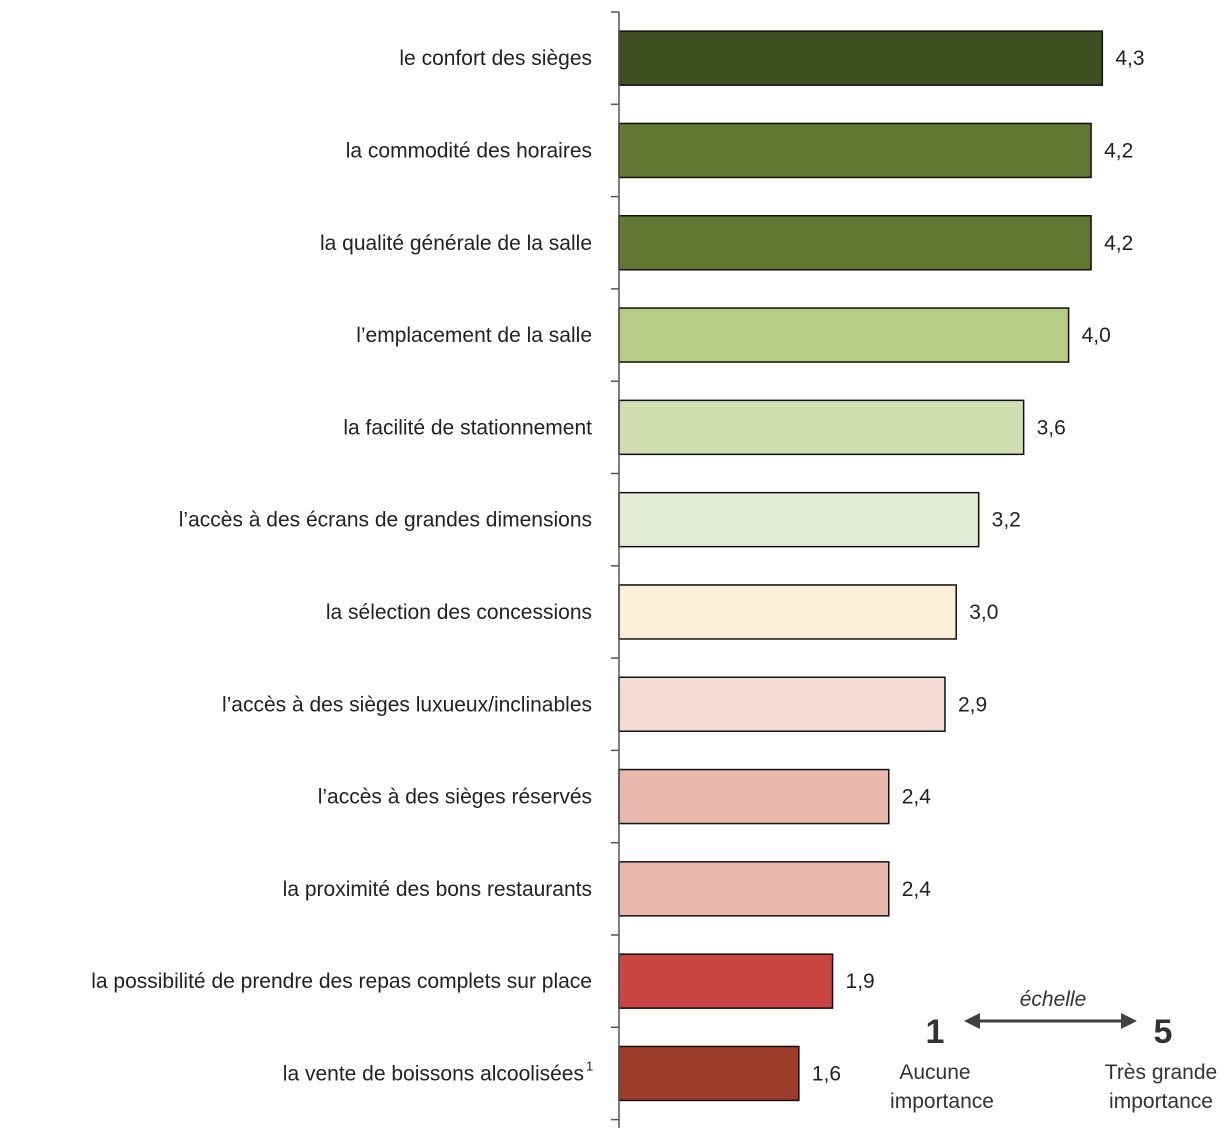 This screenshot has width=1232, height=1128. Describe the element at coordinates (972, 704) in the screenshot. I see `bar-value-label: 2,9` at that location.